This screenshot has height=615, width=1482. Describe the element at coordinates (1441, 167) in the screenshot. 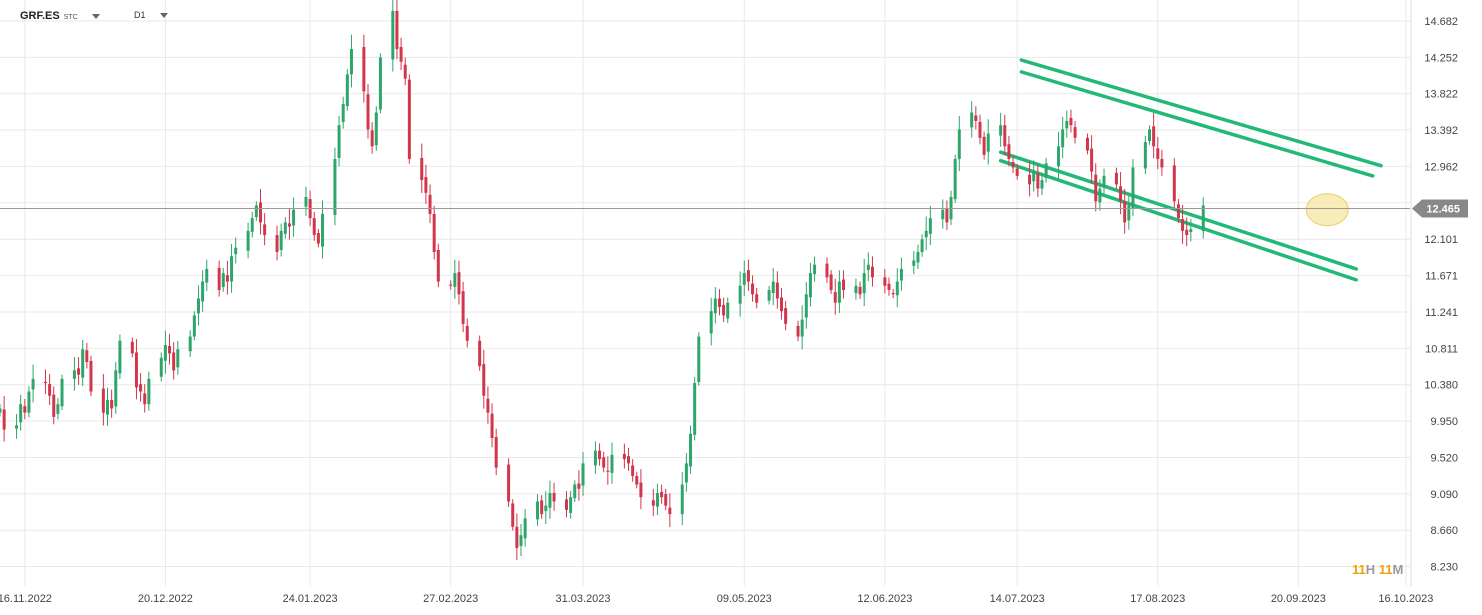

I see `y-tick-label: 12.962` at that location.